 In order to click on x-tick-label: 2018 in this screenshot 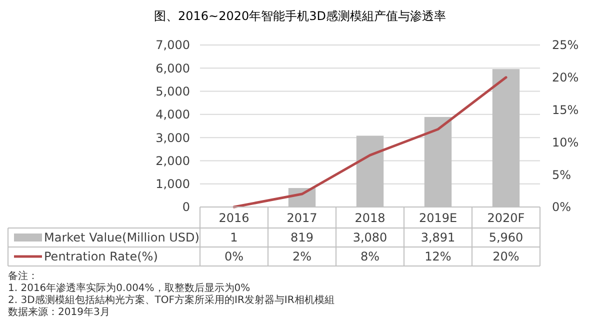, I will do `click(370, 218)`.